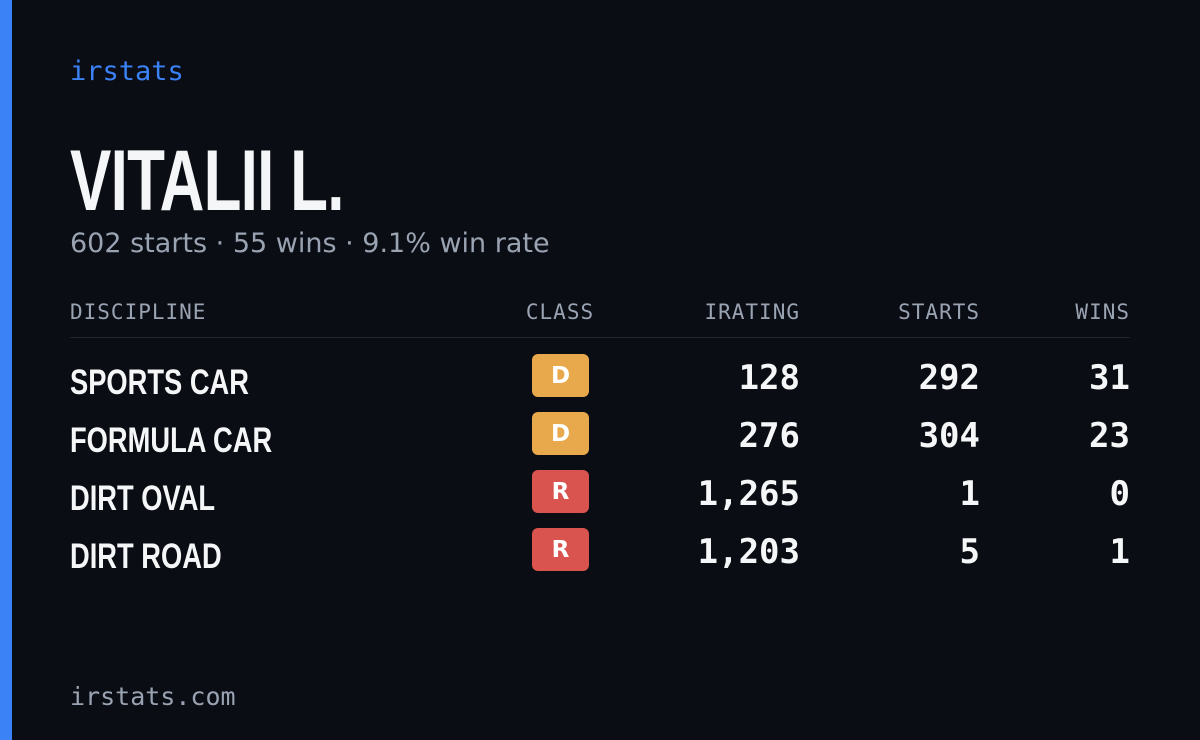 Image resolution: width=1200 pixels, height=740 pixels. What do you see at coordinates (1109, 378) in the screenshot?
I see `wins-value: 31` at bounding box center [1109, 378].